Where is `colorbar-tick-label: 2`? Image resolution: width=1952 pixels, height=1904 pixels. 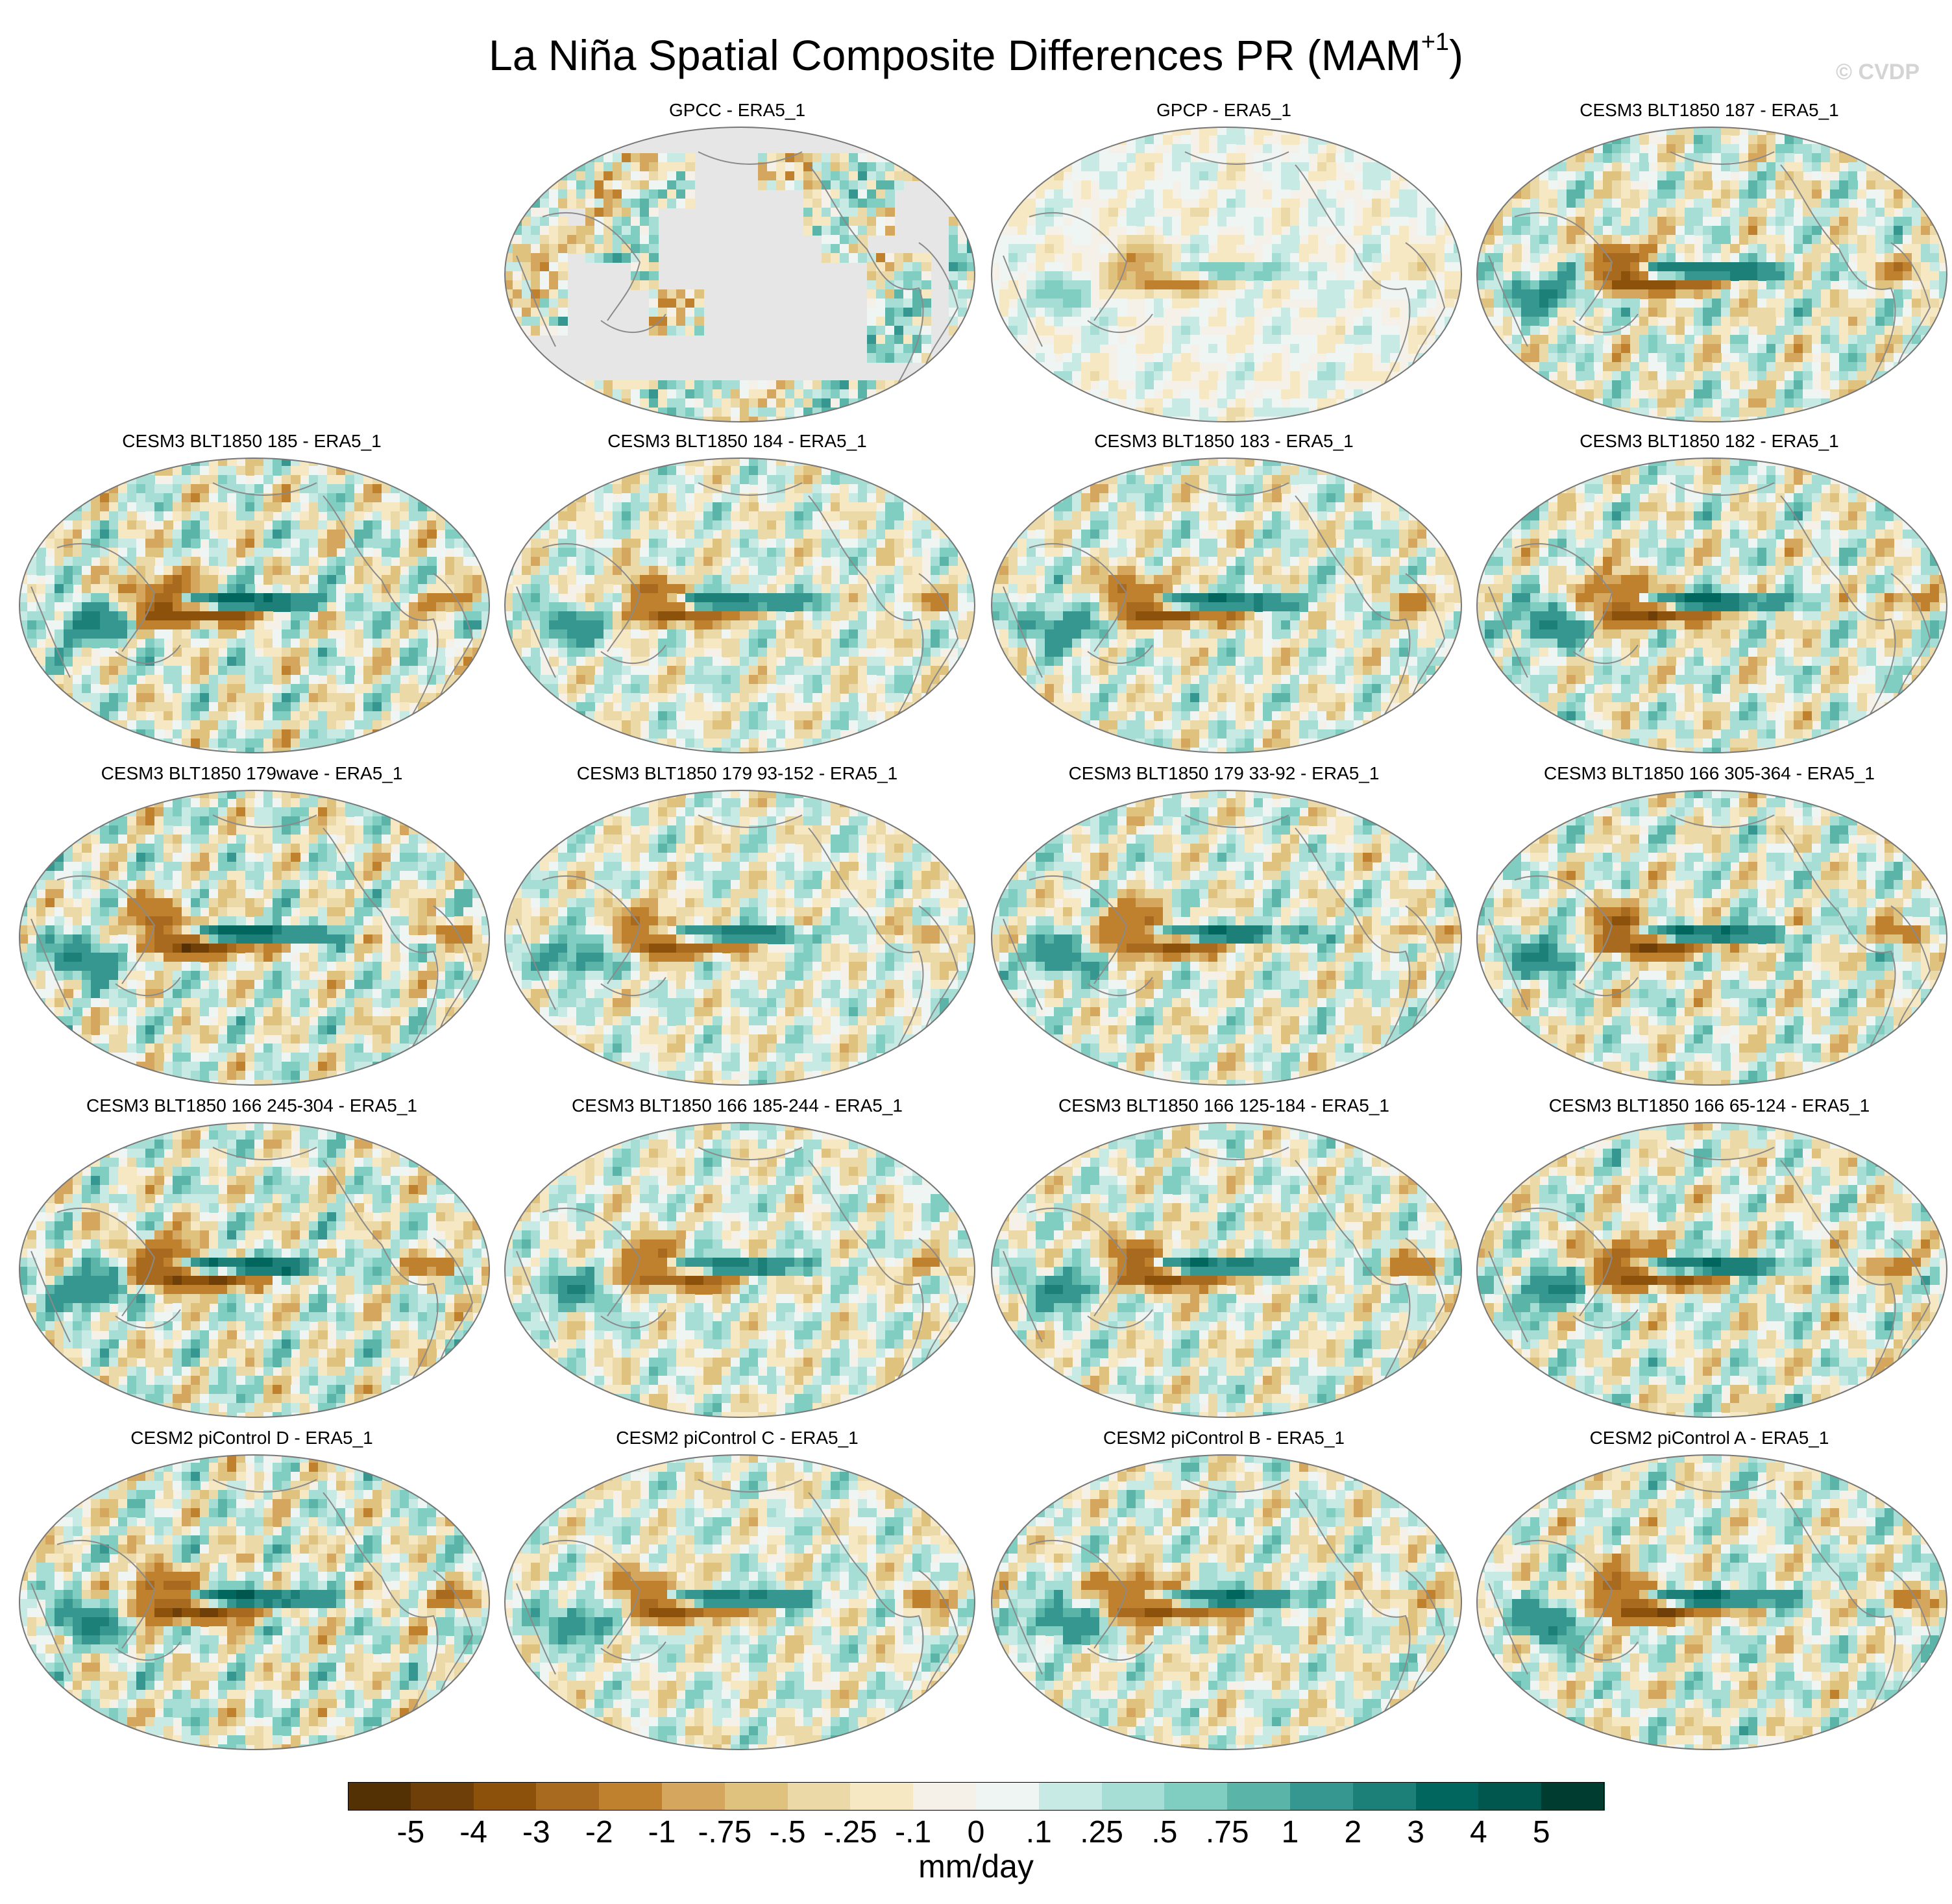
colorbar-tick-label: 2 is located at coordinates (1352, 1832).